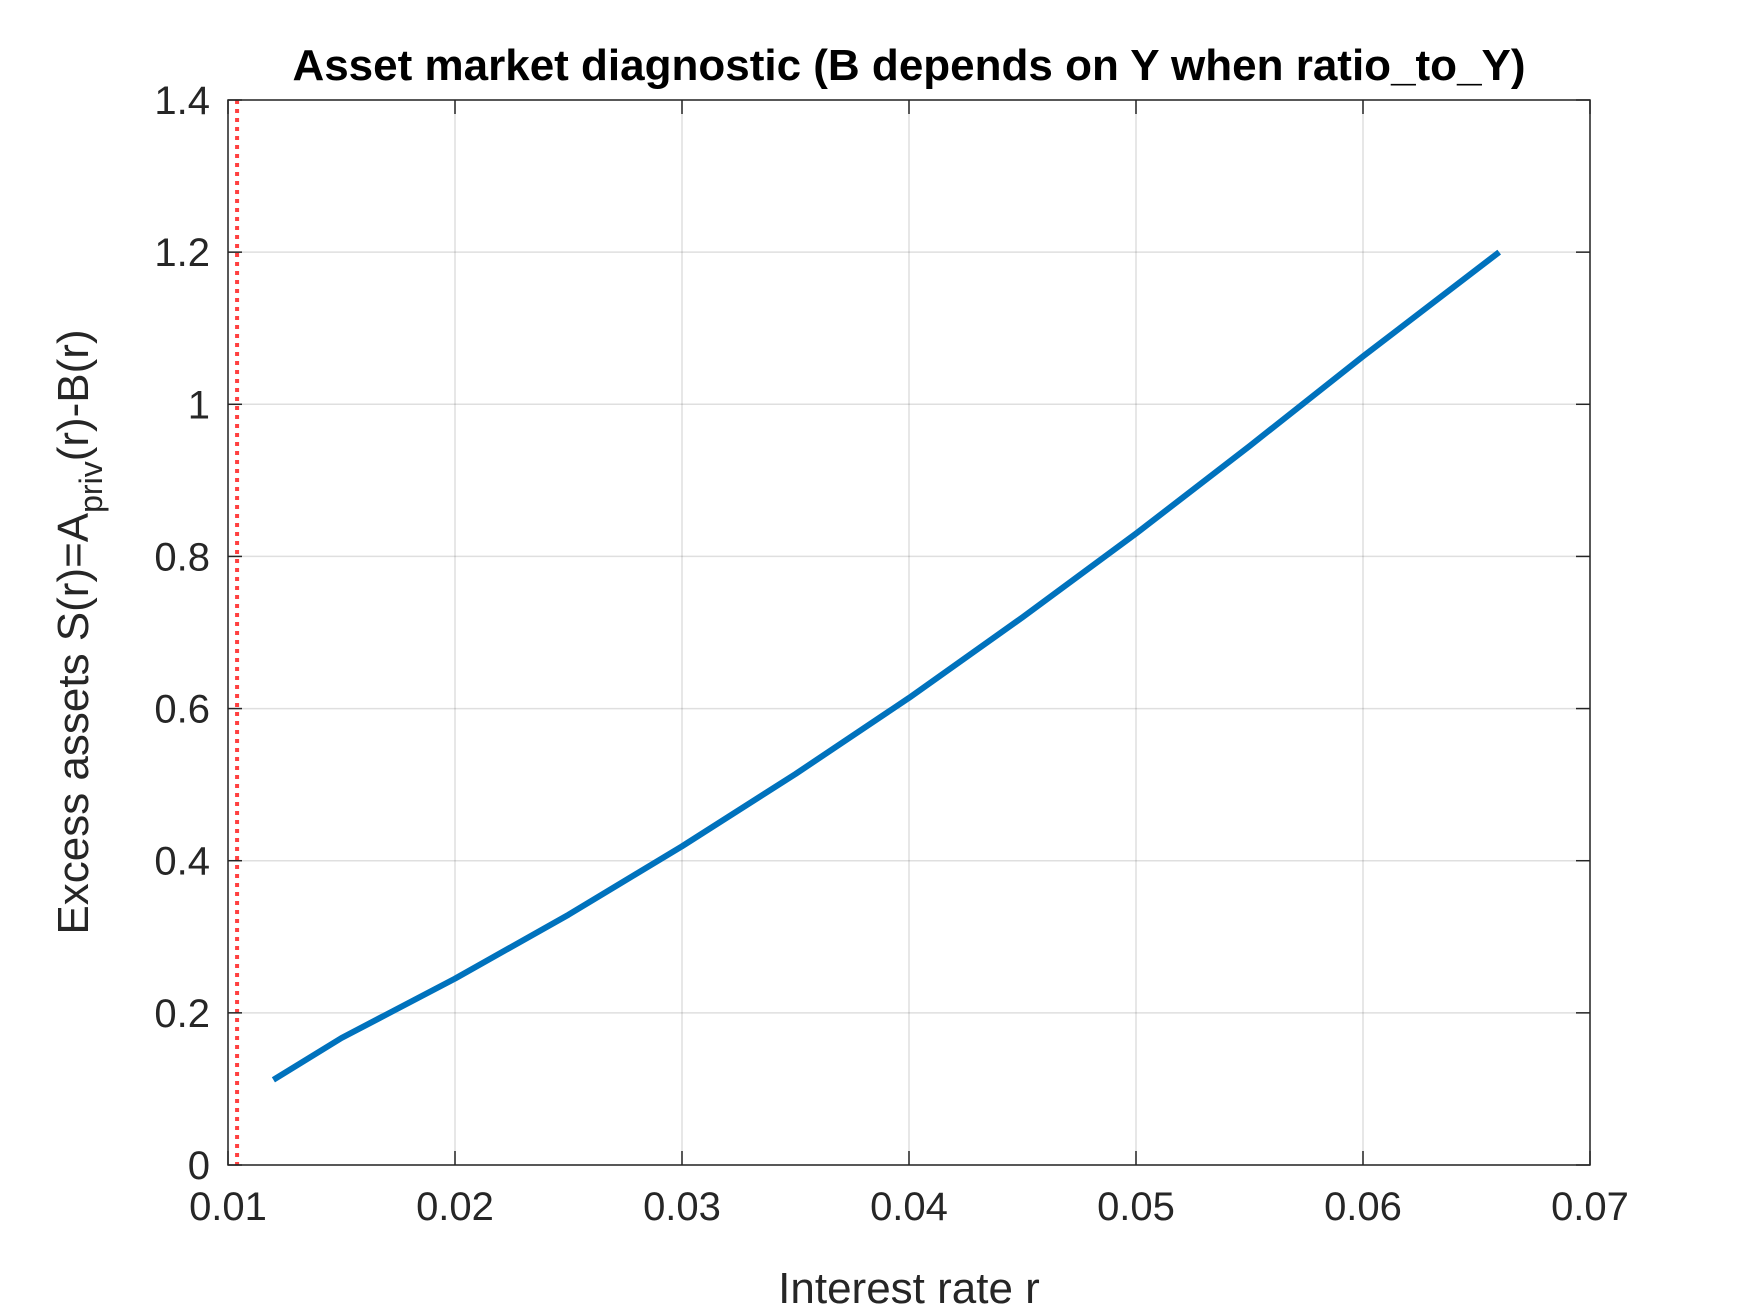  I want to click on y-tick-label: 0.2, so click(182, 1014).